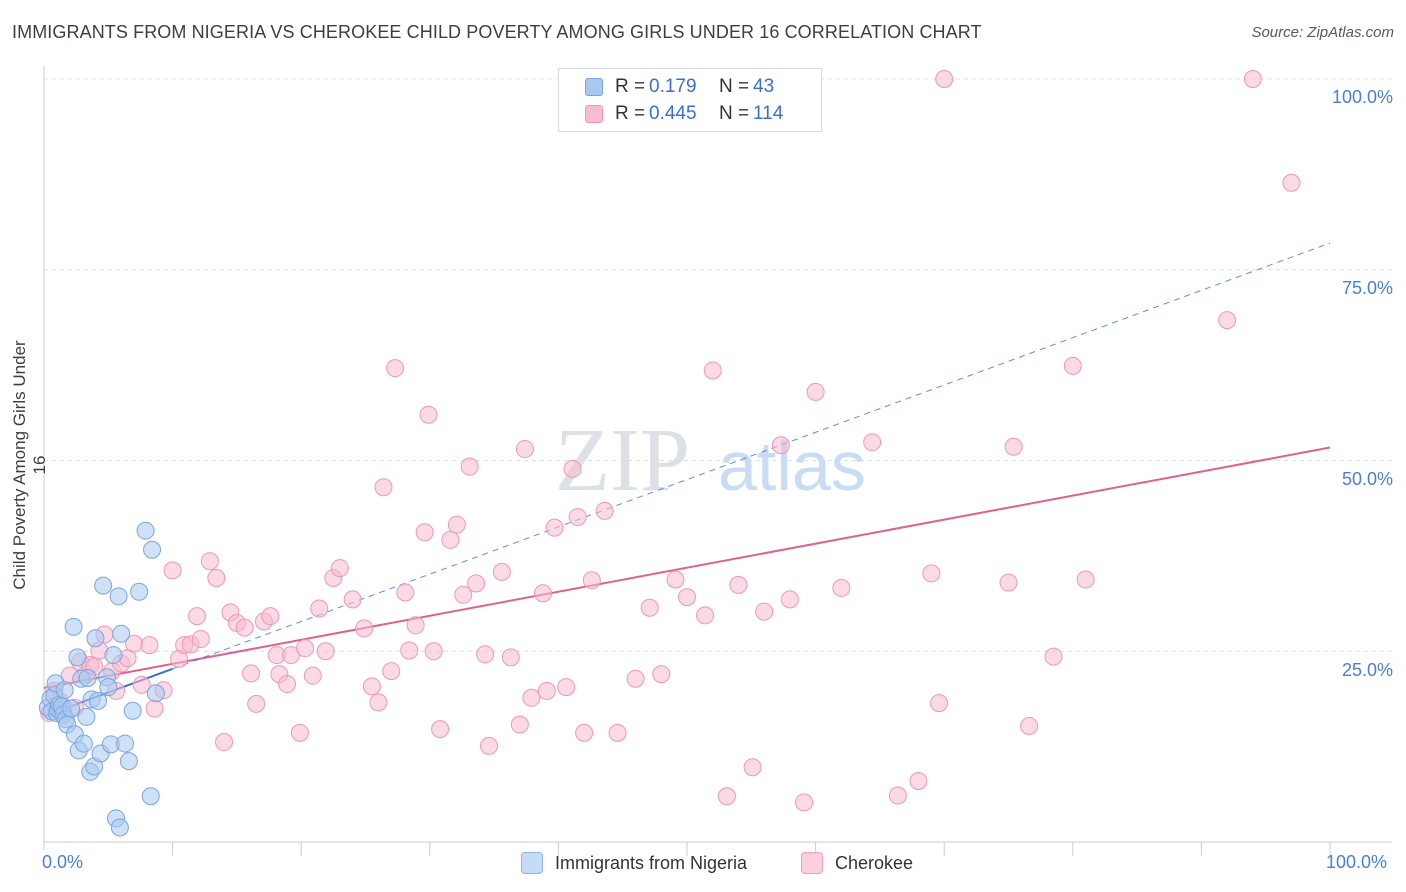  Describe the element at coordinates (1367, 479) in the screenshot. I see `y-tick-label-50: 50.0%` at that location.